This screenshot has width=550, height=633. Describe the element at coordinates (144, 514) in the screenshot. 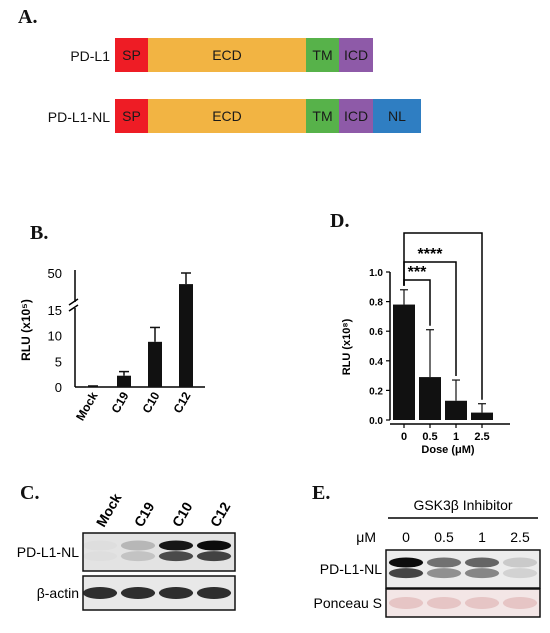

I see `lane-label: C19` at that location.